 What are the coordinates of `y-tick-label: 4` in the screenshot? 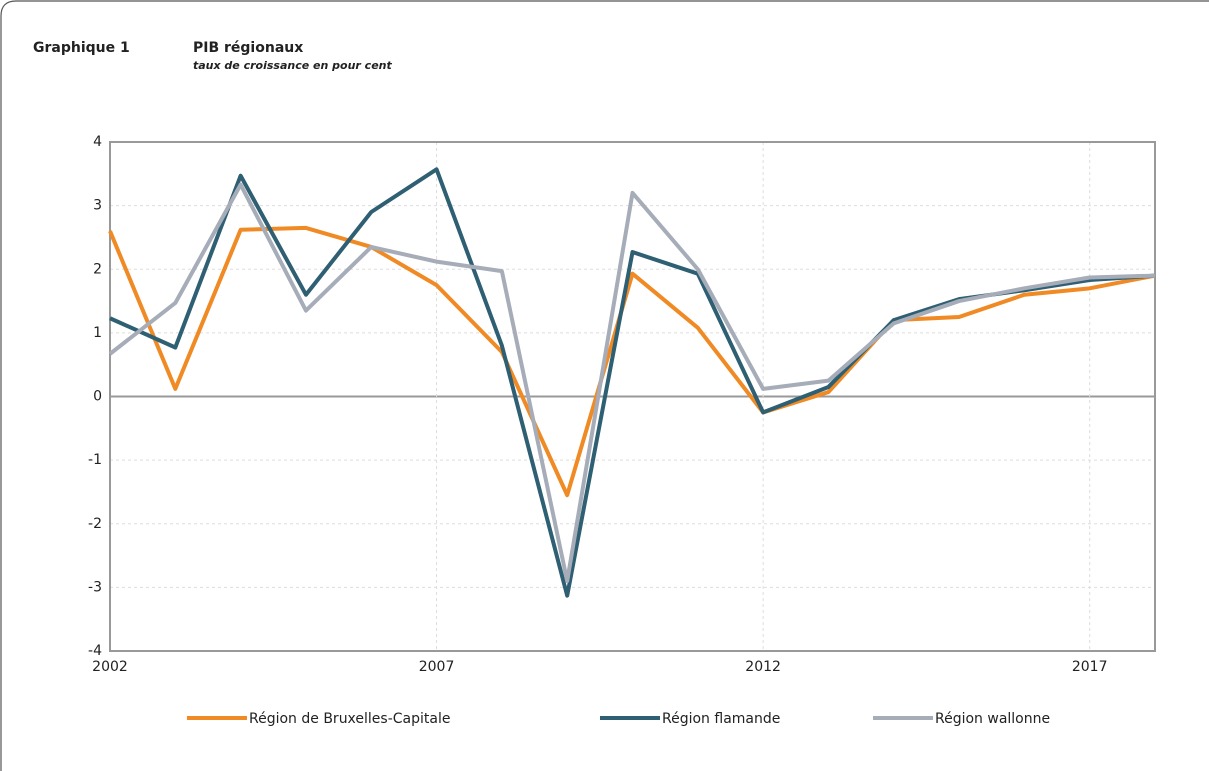 It's located at (97, 142).